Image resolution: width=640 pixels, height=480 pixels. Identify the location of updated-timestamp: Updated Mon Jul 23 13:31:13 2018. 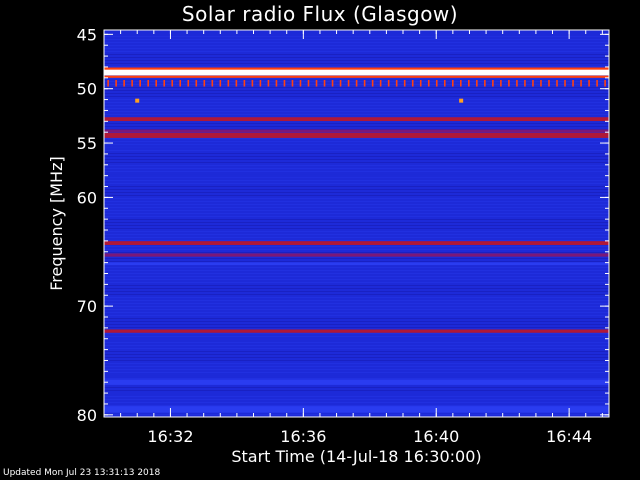
(82, 473).